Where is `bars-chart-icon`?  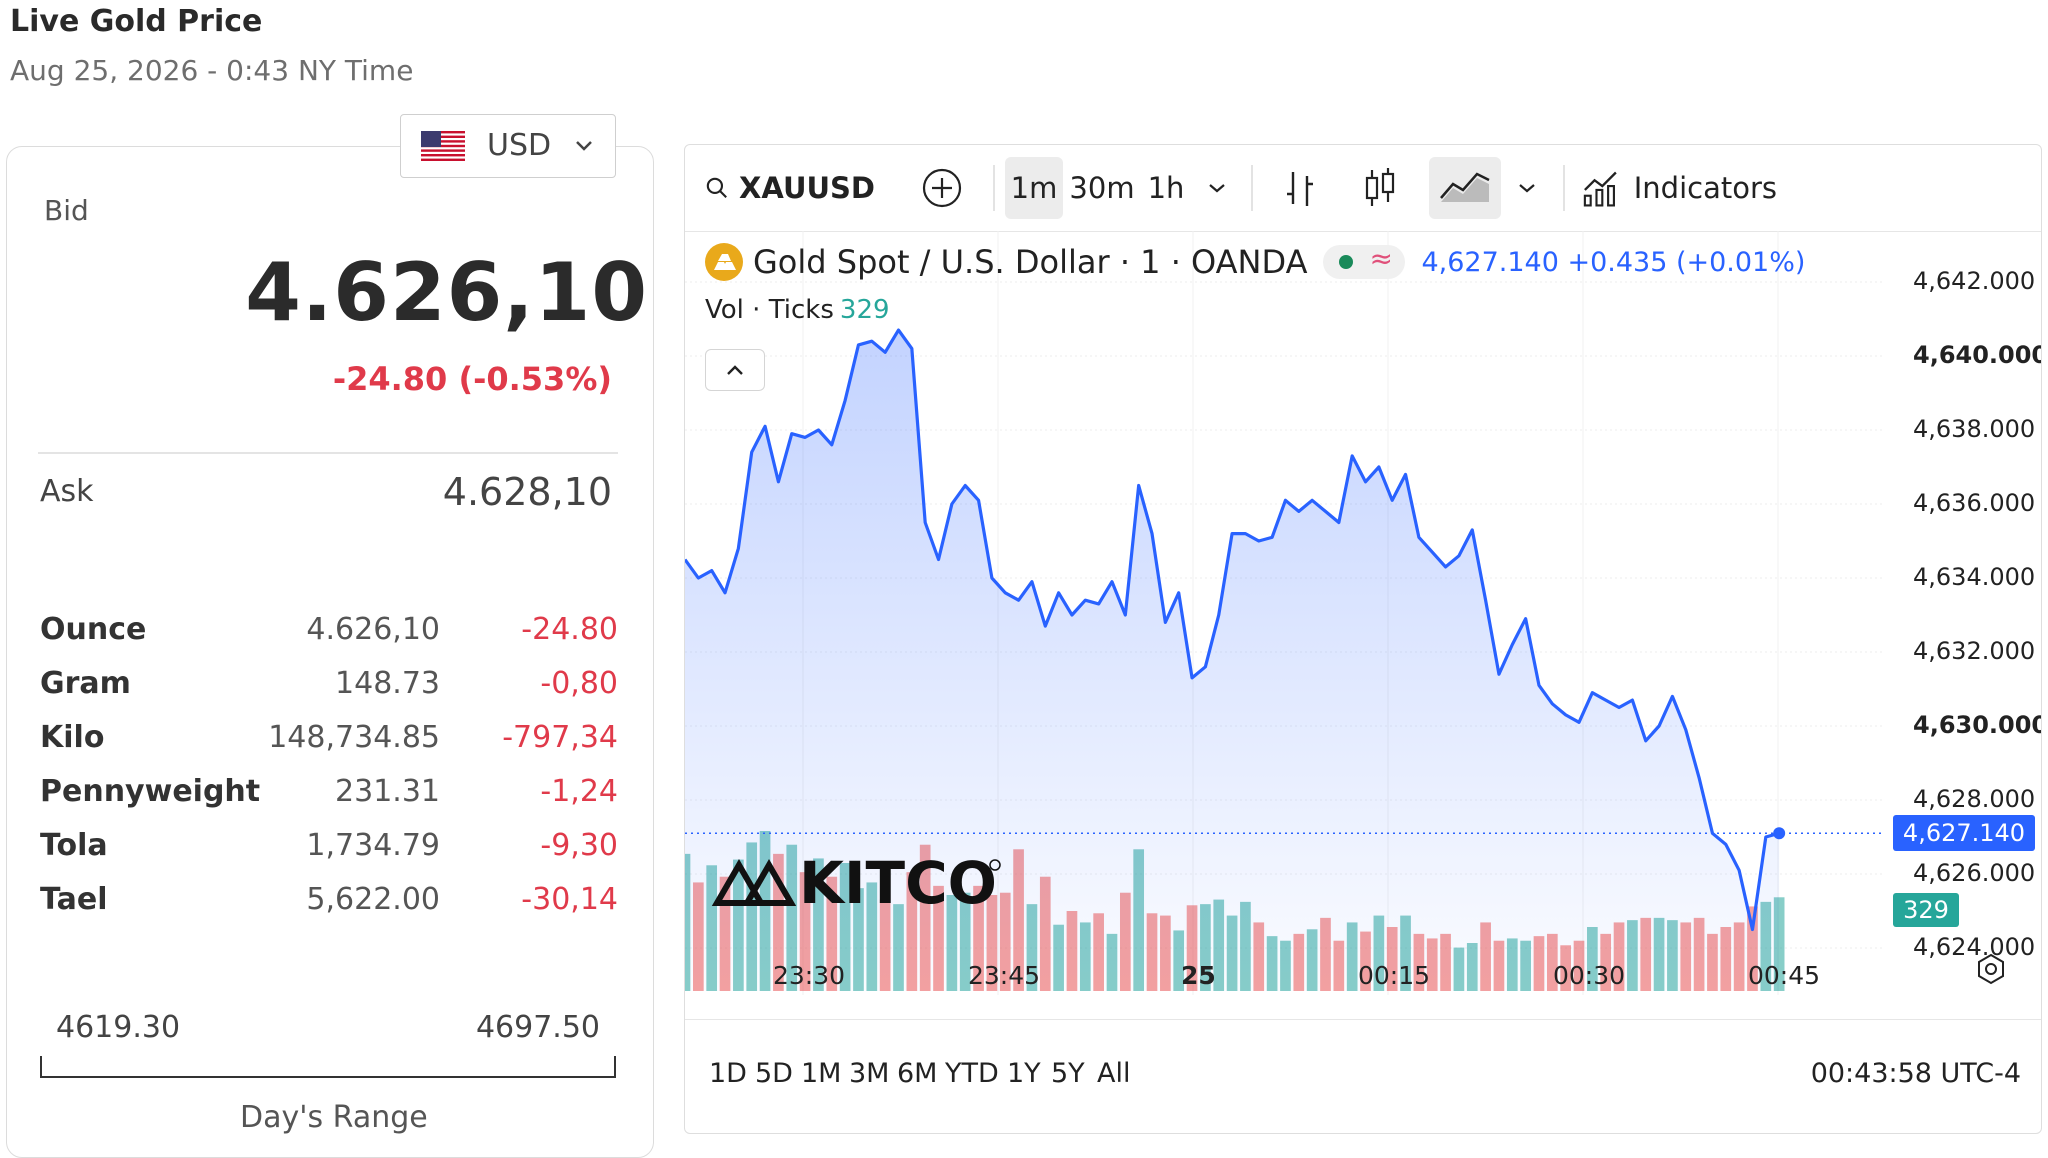 bars-chart-icon is located at coordinates (1300, 189).